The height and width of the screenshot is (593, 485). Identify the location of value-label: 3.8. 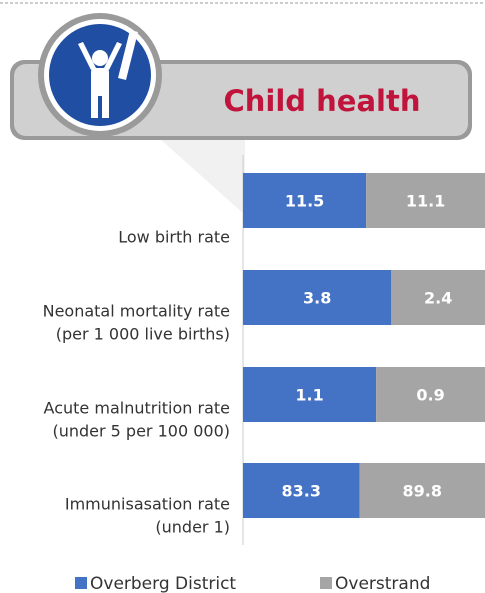
(317, 298).